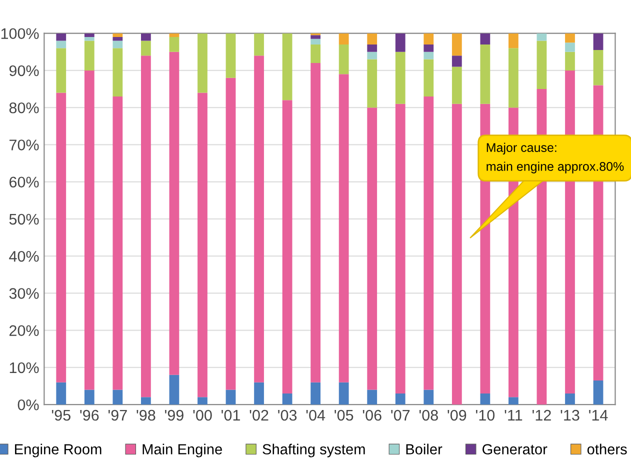 The height and width of the screenshot is (476, 631). What do you see at coordinates (372, 415) in the screenshot?
I see `x-tick-label: '06` at bounding box center [372, 415].